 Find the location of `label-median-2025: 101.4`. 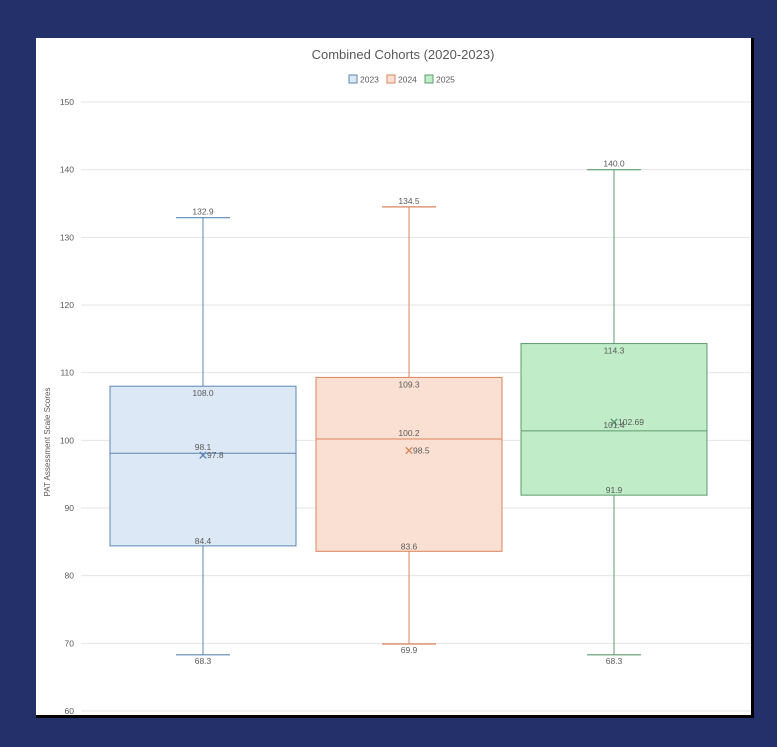

label-median-2025: 101.4 is located at coordinates (614, 425).